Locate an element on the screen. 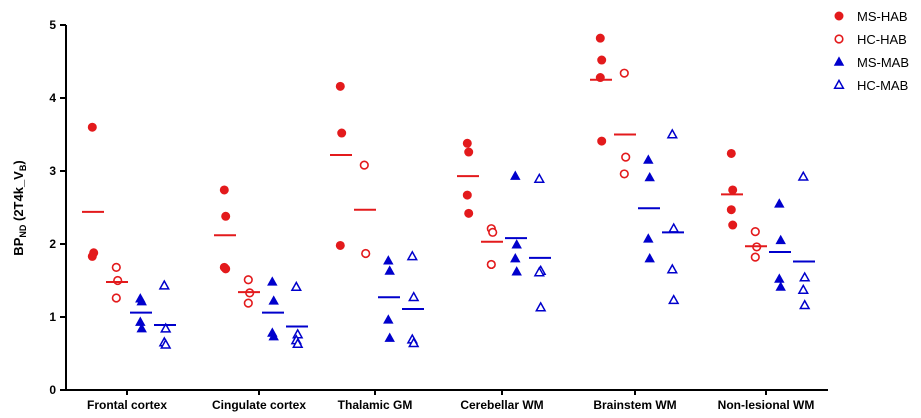 Image resolution: width=921 pixels, height=418 pixels. y-ticks: 0 1 2 3 4 5 is located at coordinates (57, 207).